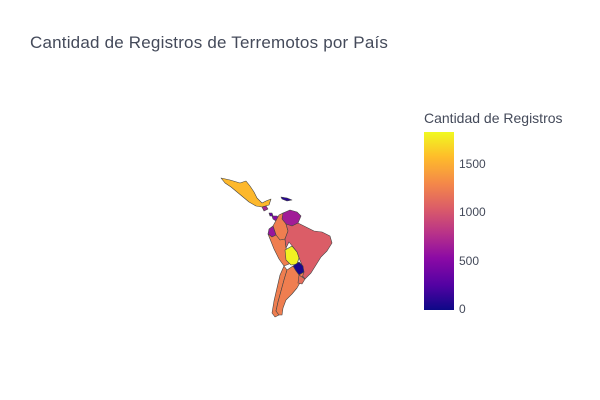 The image size is (600, 400). Describe the element at coordinates (292, 255) in the screenshot. I see `country-bolivia` at that location.